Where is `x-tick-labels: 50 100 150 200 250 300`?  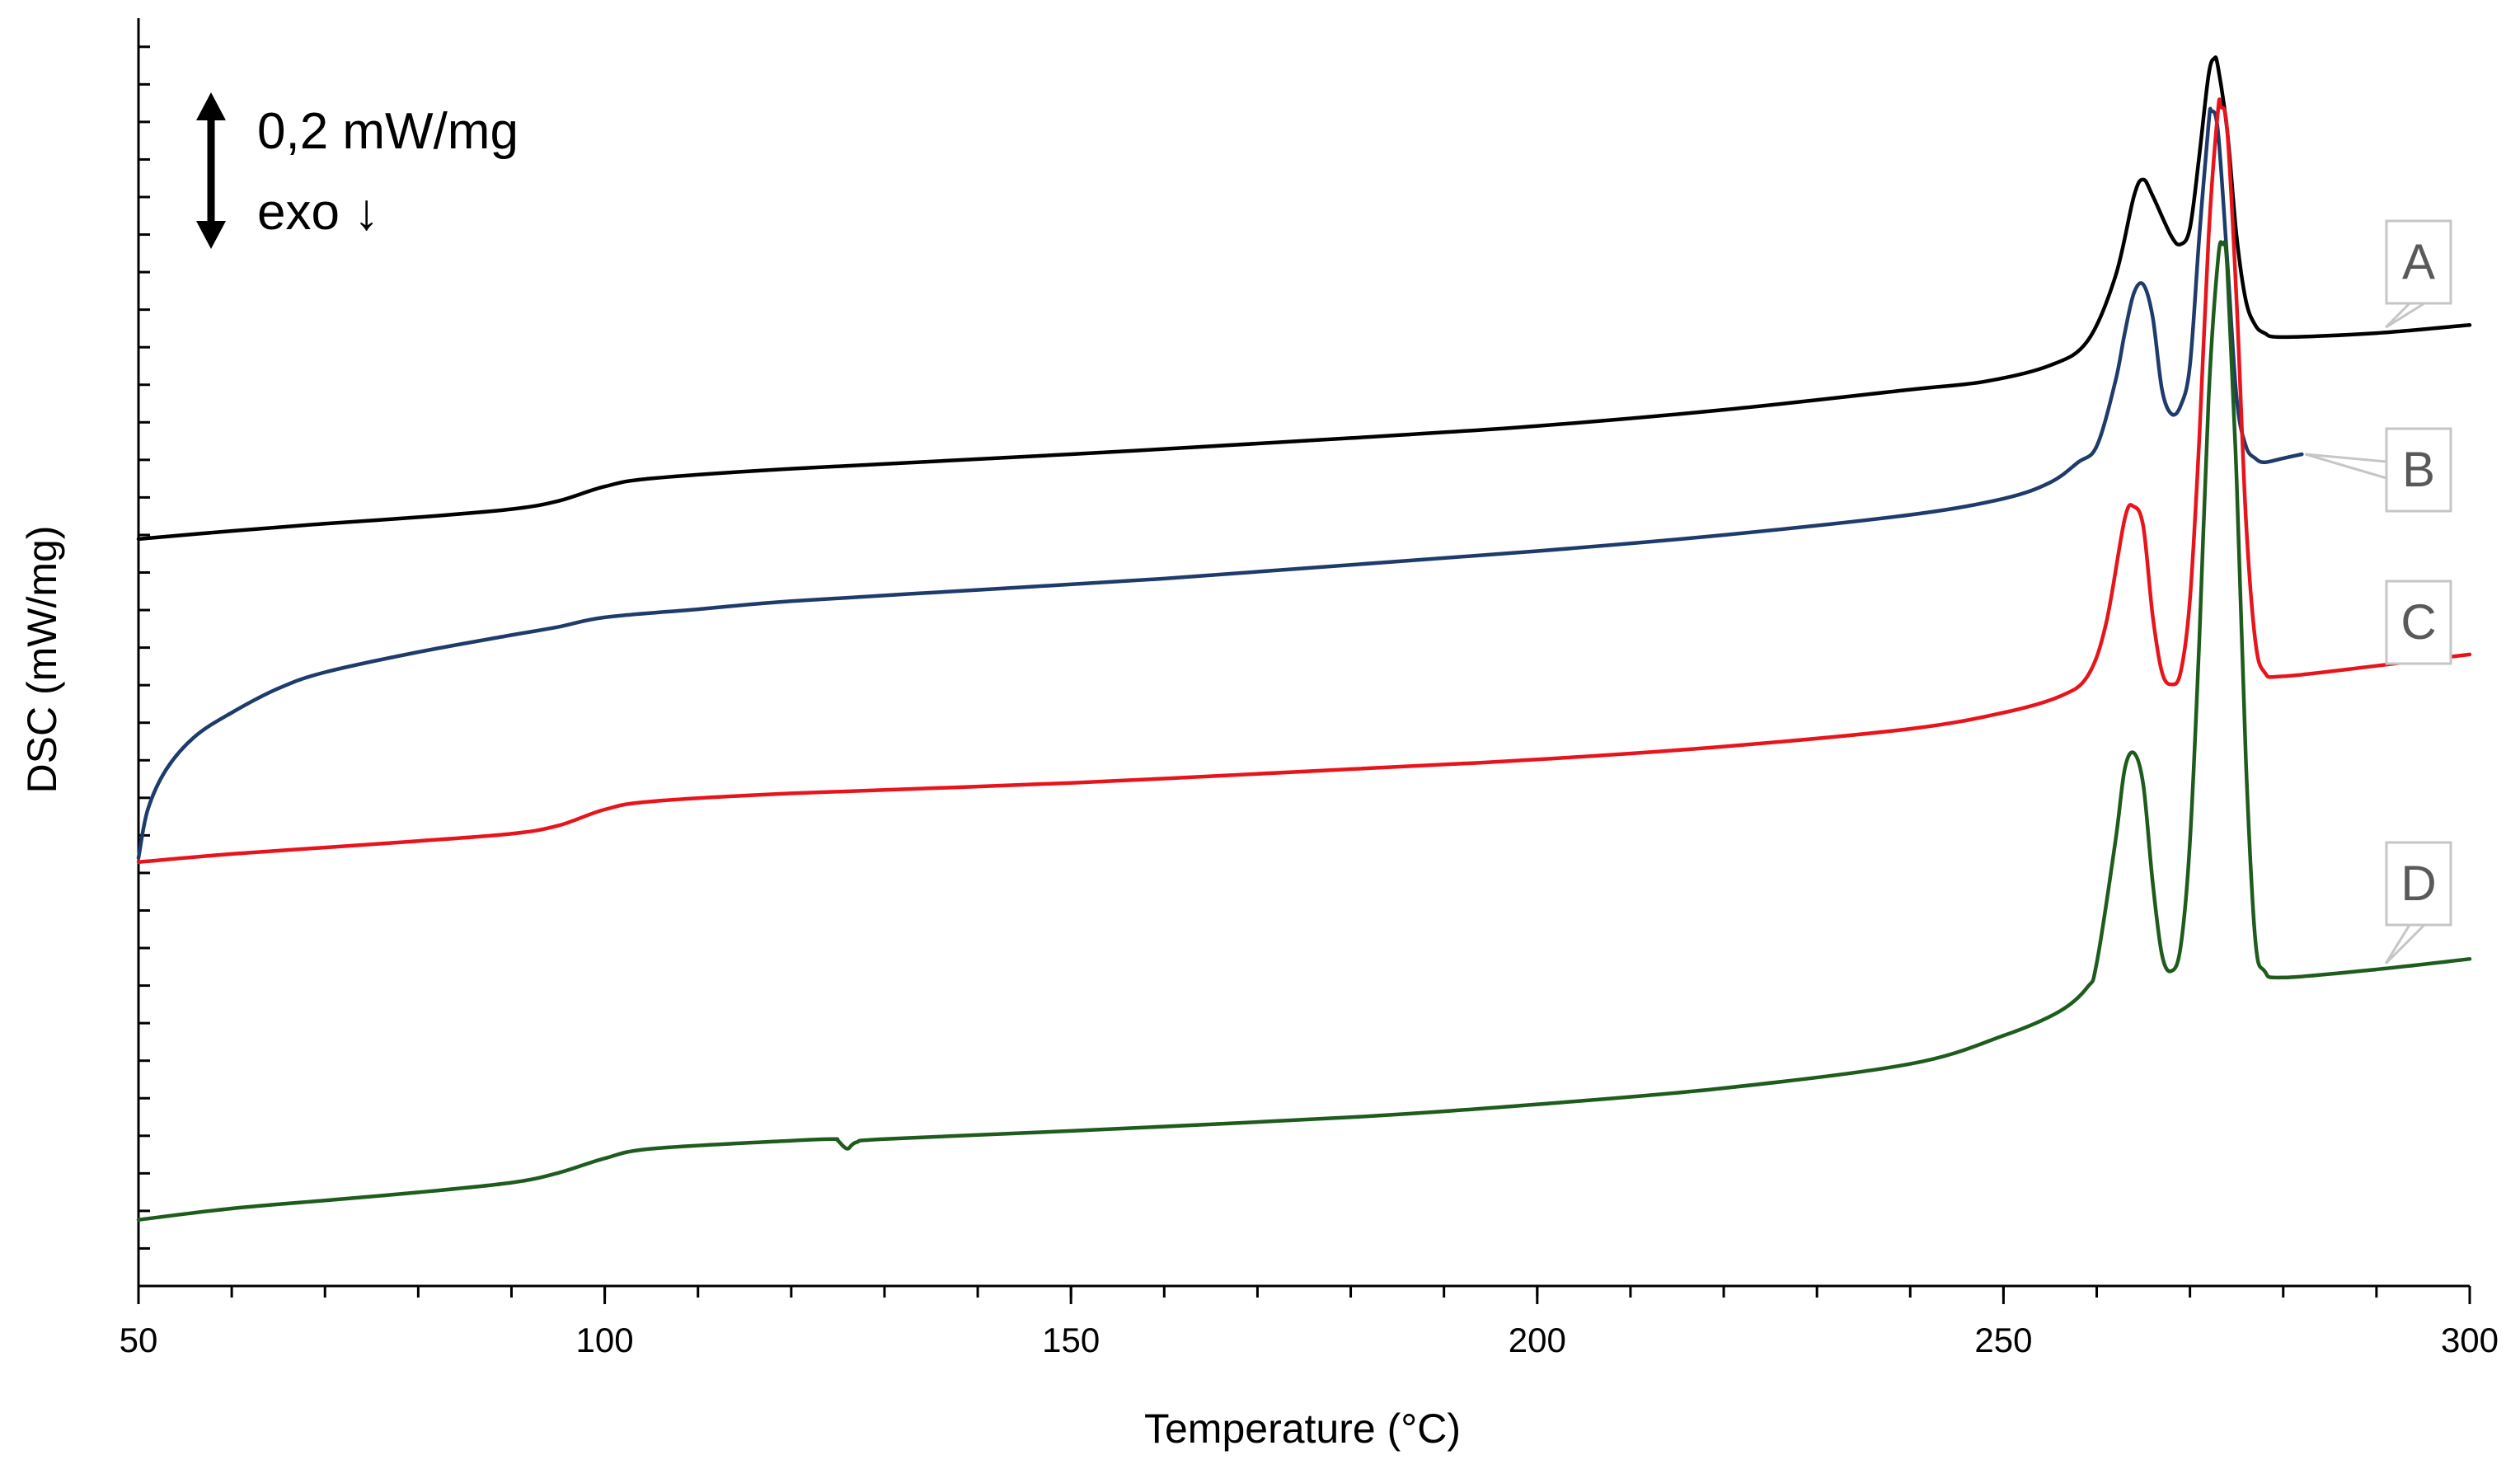 x-tick-labels: 50 100 150 200 250 300 is located at coordinates (1309, 1340).